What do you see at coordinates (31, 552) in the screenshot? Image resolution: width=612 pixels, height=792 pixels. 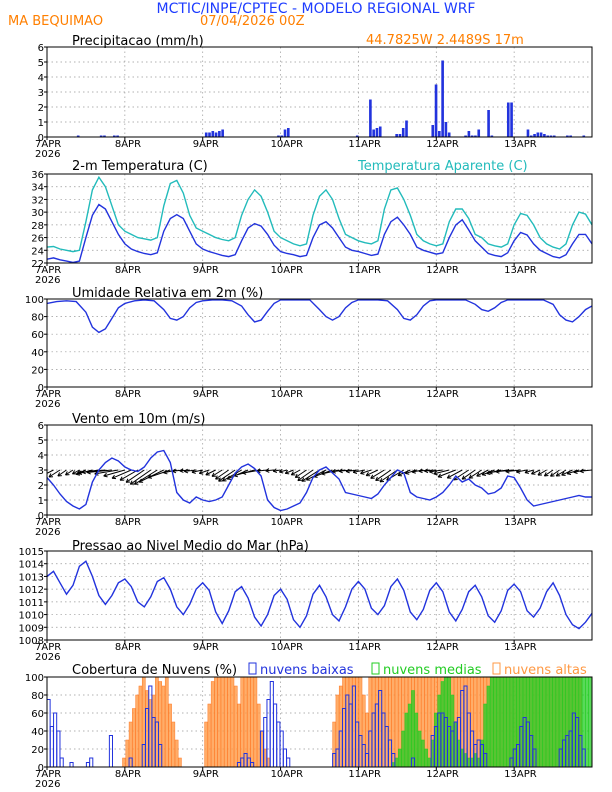 I see `y-tick-label: 1015` at bounding box center [31, 552].